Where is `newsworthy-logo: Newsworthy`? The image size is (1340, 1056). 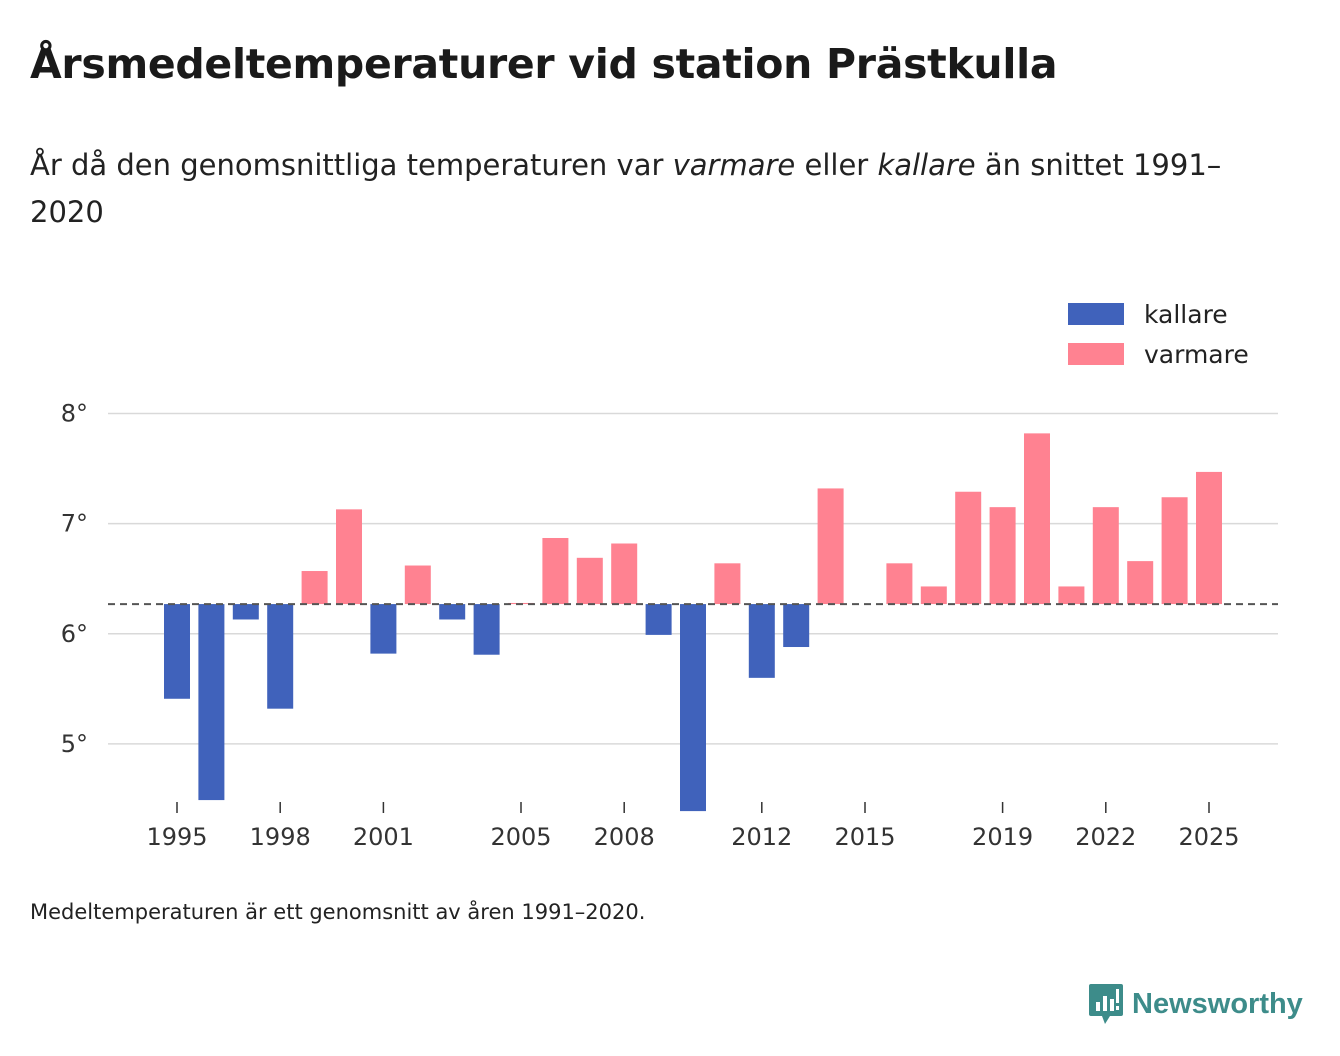 newsworthy-logo: Newsworthy is located at coordinates (1195, 1004).